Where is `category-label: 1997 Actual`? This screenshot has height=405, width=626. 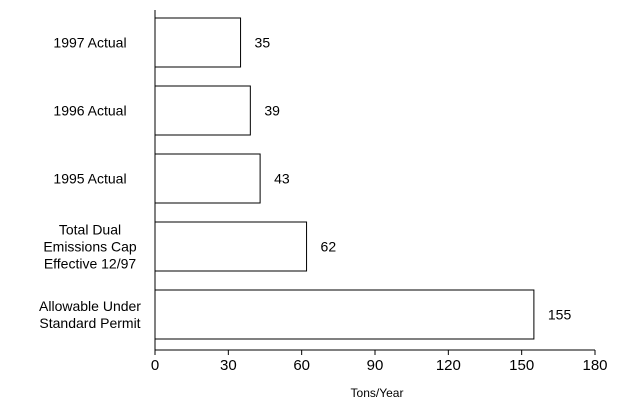 category-label: 1997 Actual is located at coordinates (89, 43).